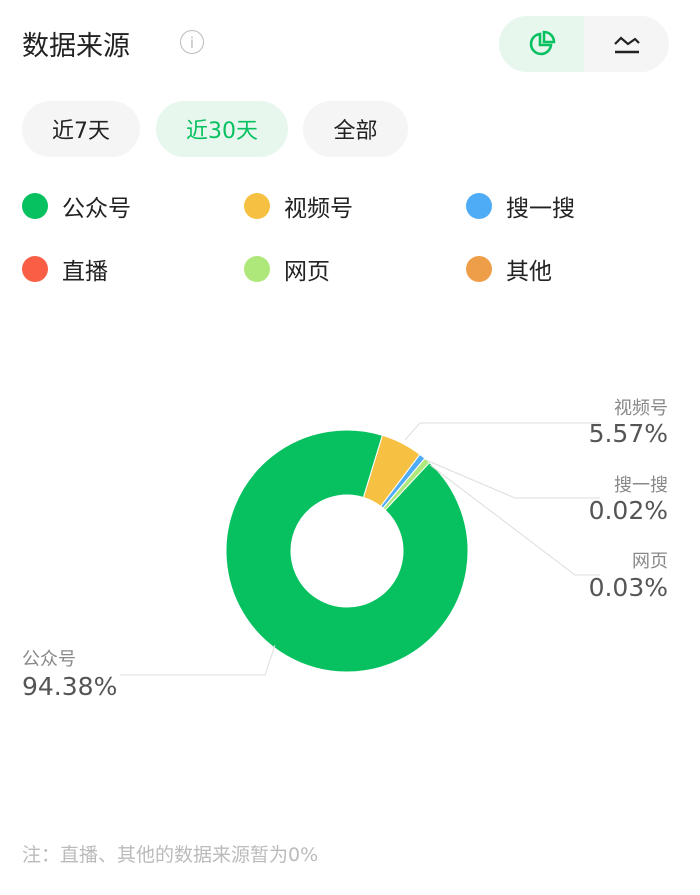 This screenshot has height=895, width=700. I want to click on filter-all: 全部, so click(355, 129).